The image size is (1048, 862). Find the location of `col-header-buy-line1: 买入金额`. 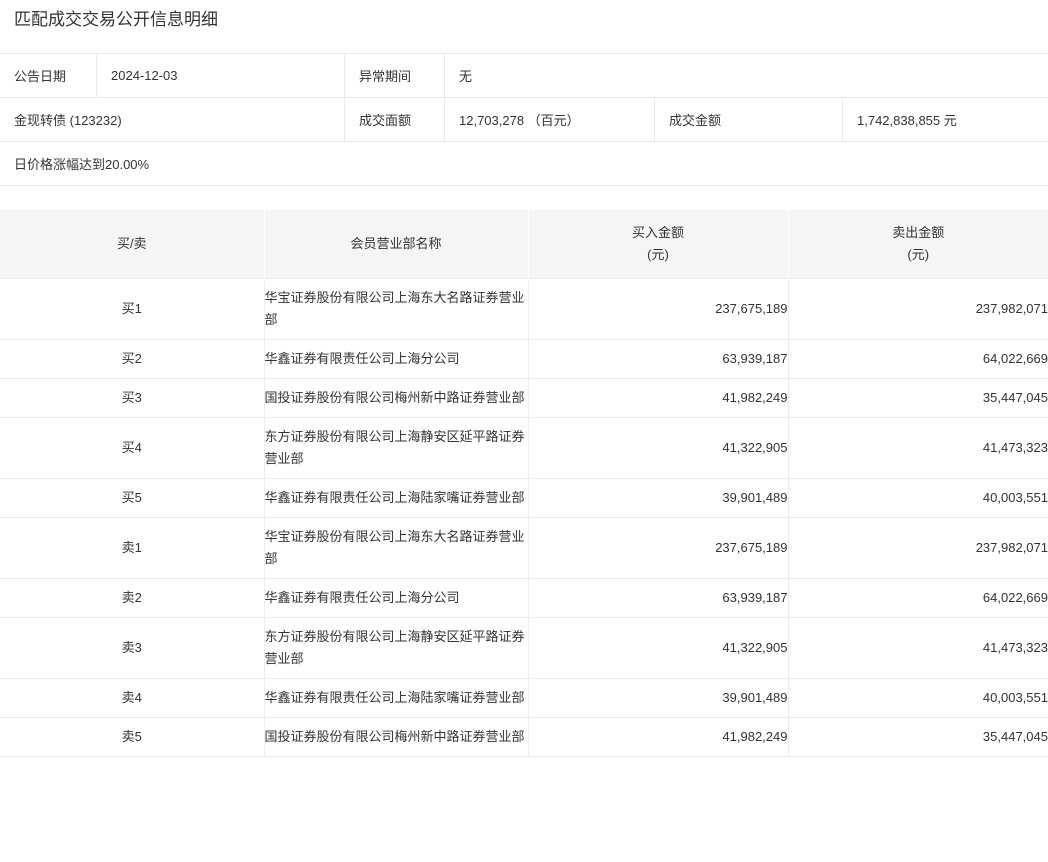

col-header-buy-line1: 买入金额 is located at coordinates (658, 233).